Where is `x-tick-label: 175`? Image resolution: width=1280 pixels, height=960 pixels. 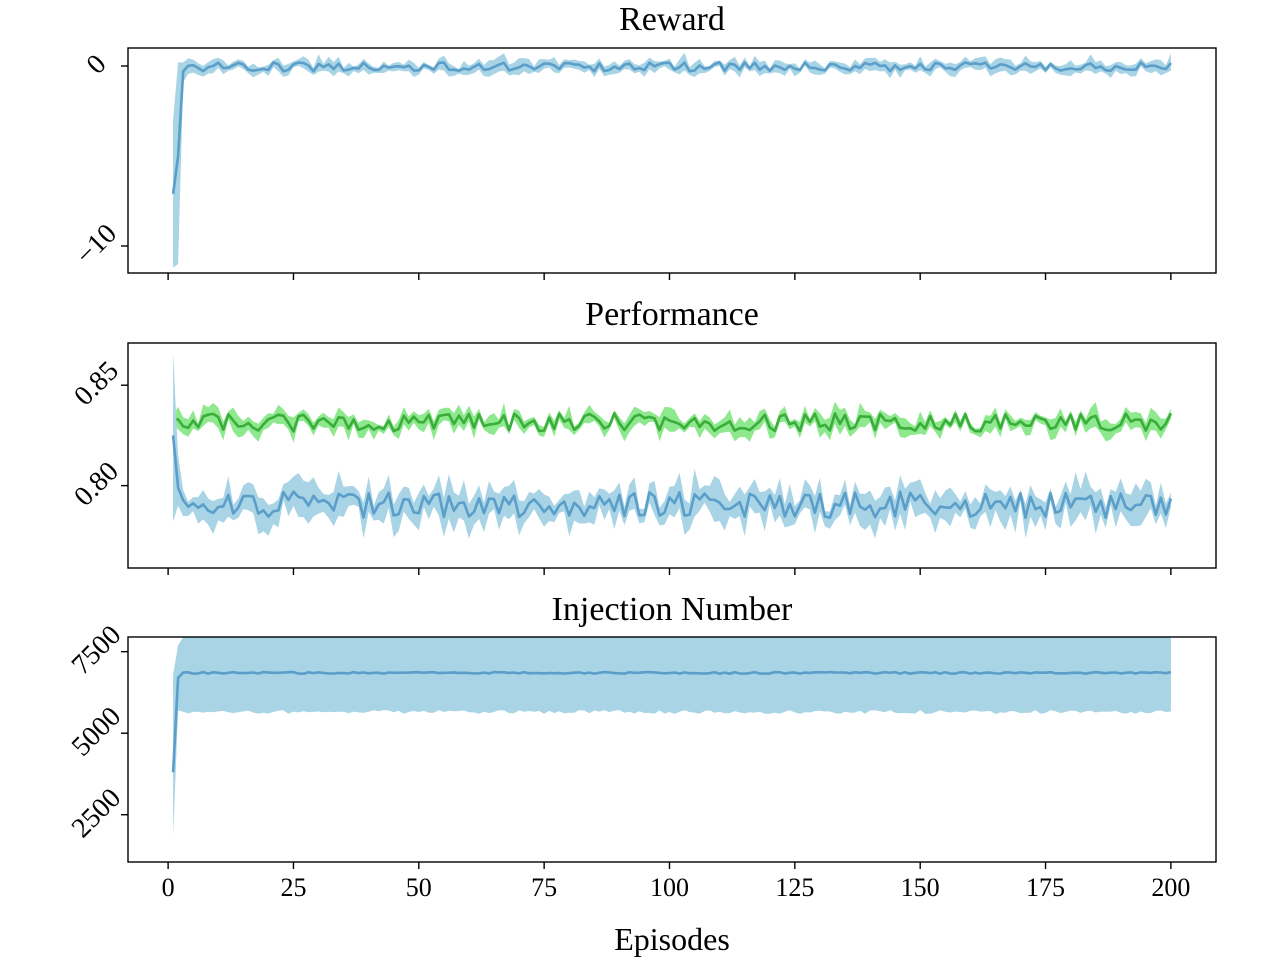 x-tick-label: 175 is located at coordinates (1045, 887).